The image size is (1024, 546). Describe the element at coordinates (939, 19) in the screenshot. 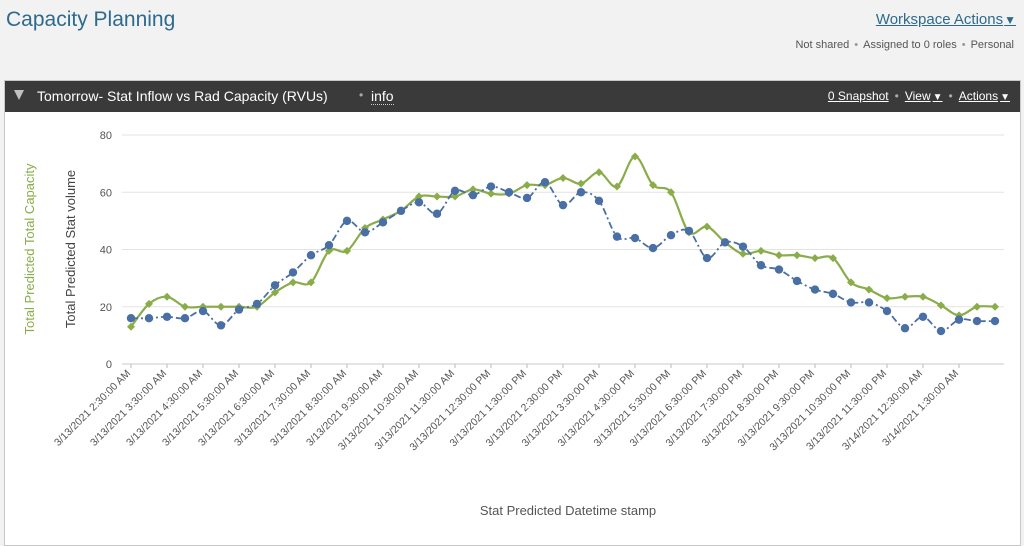

I see `workspace-actions-label: Workspace Actions` at that location.